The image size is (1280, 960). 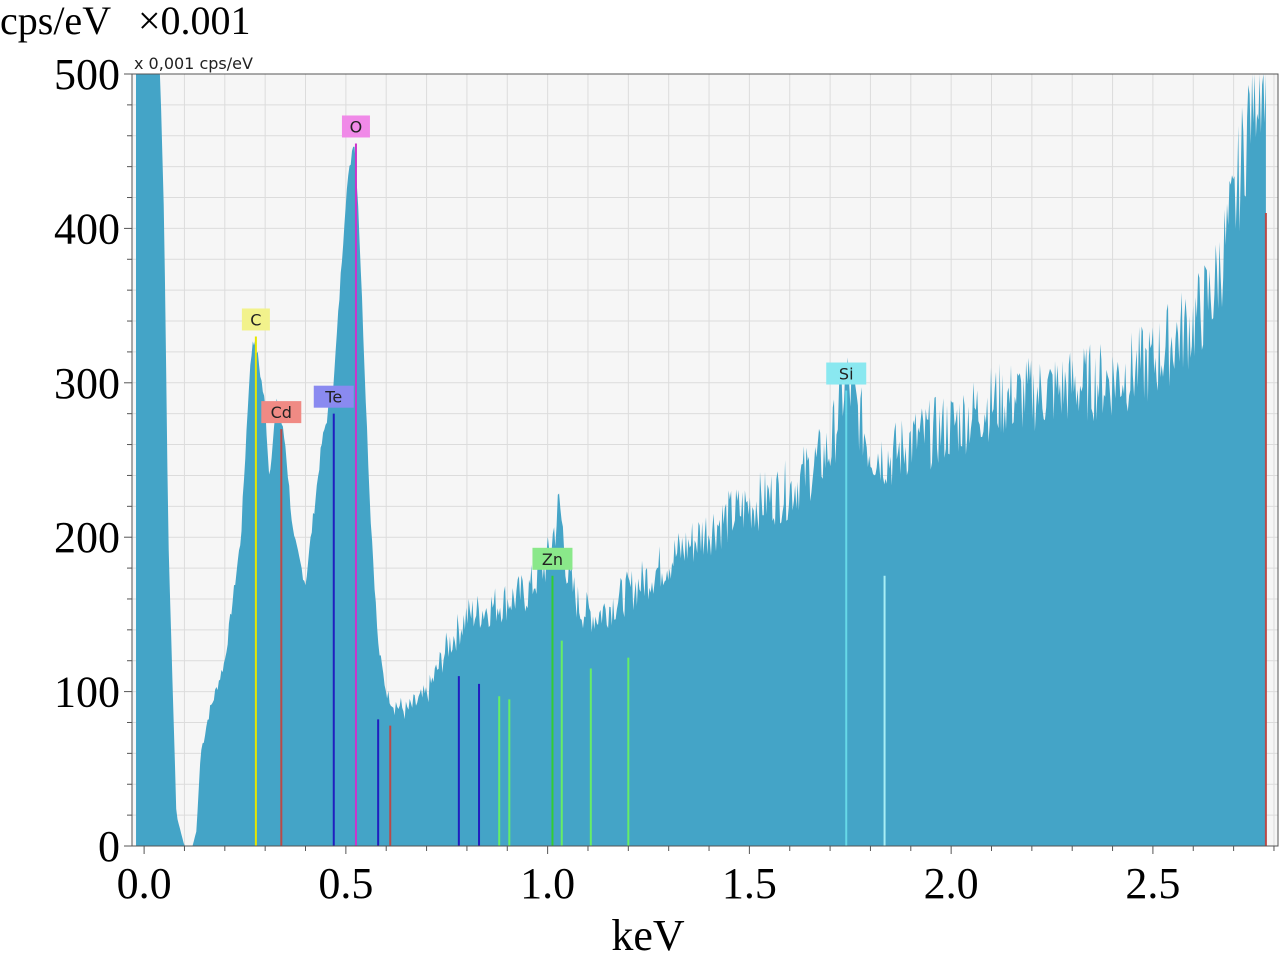 I want to click on y-tick-label: 400, so click(x=87, y=228).